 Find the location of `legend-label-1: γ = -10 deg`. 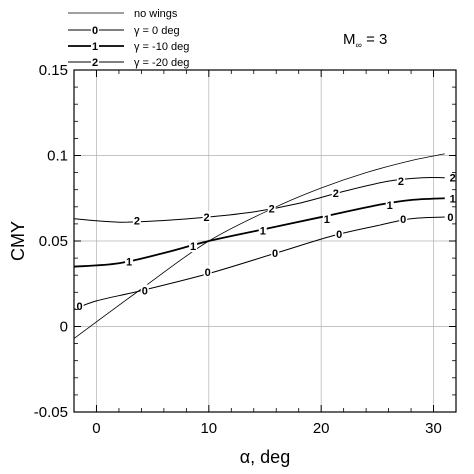

legend-label-1: γ = -10 deg is located at coordinates (161, 47).